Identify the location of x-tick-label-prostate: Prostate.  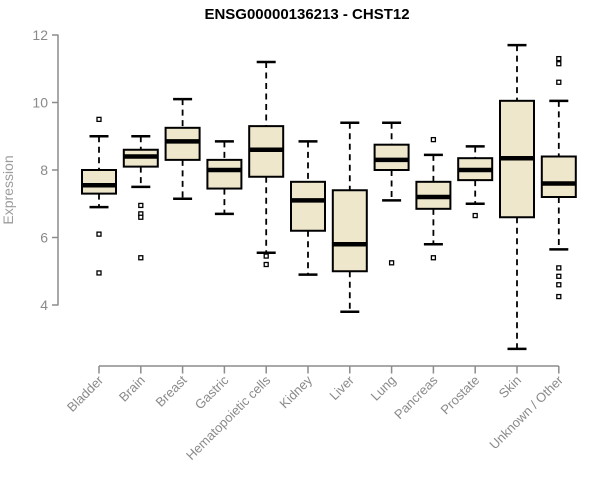
(459, 395).